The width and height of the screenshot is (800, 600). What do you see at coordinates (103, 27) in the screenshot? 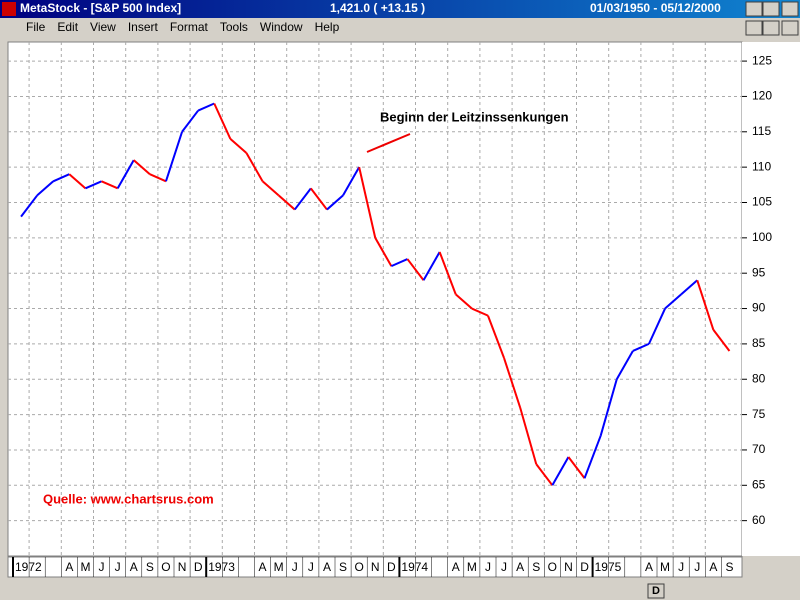
I see `menu-item: View` at bounding box center [103, 27].